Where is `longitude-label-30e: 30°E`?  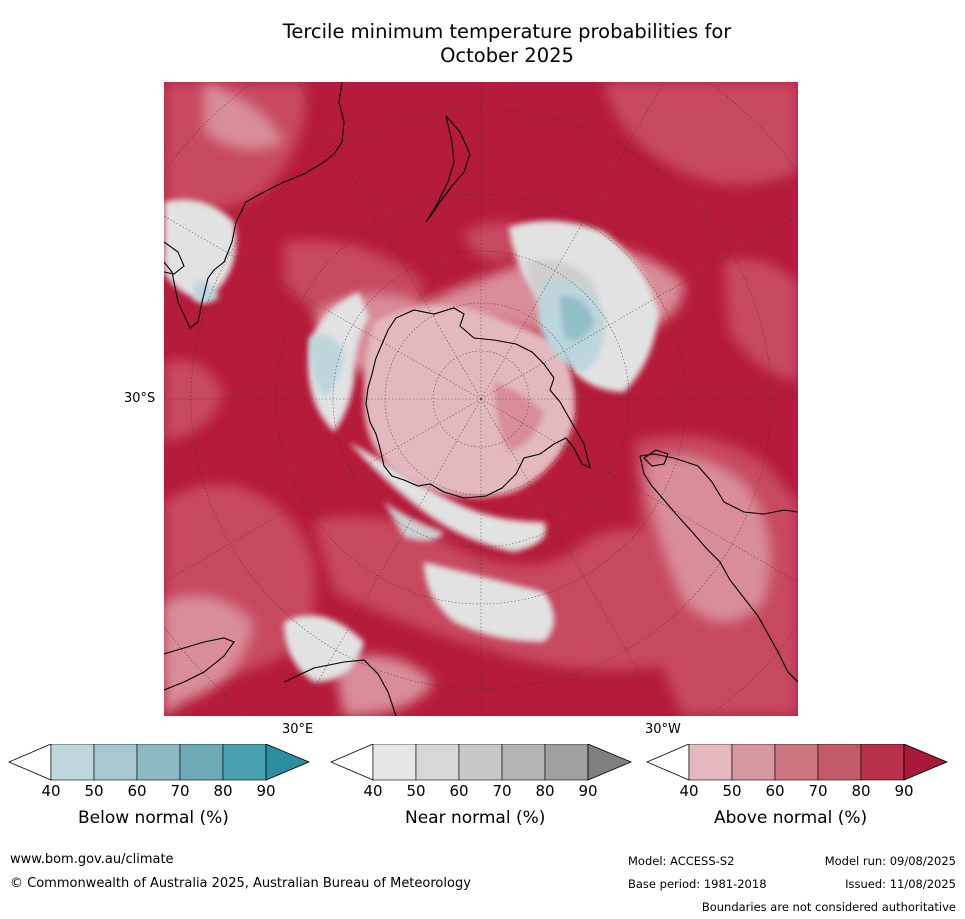 longitude-label-30e: 30°E is located at coordinates (298, 729).